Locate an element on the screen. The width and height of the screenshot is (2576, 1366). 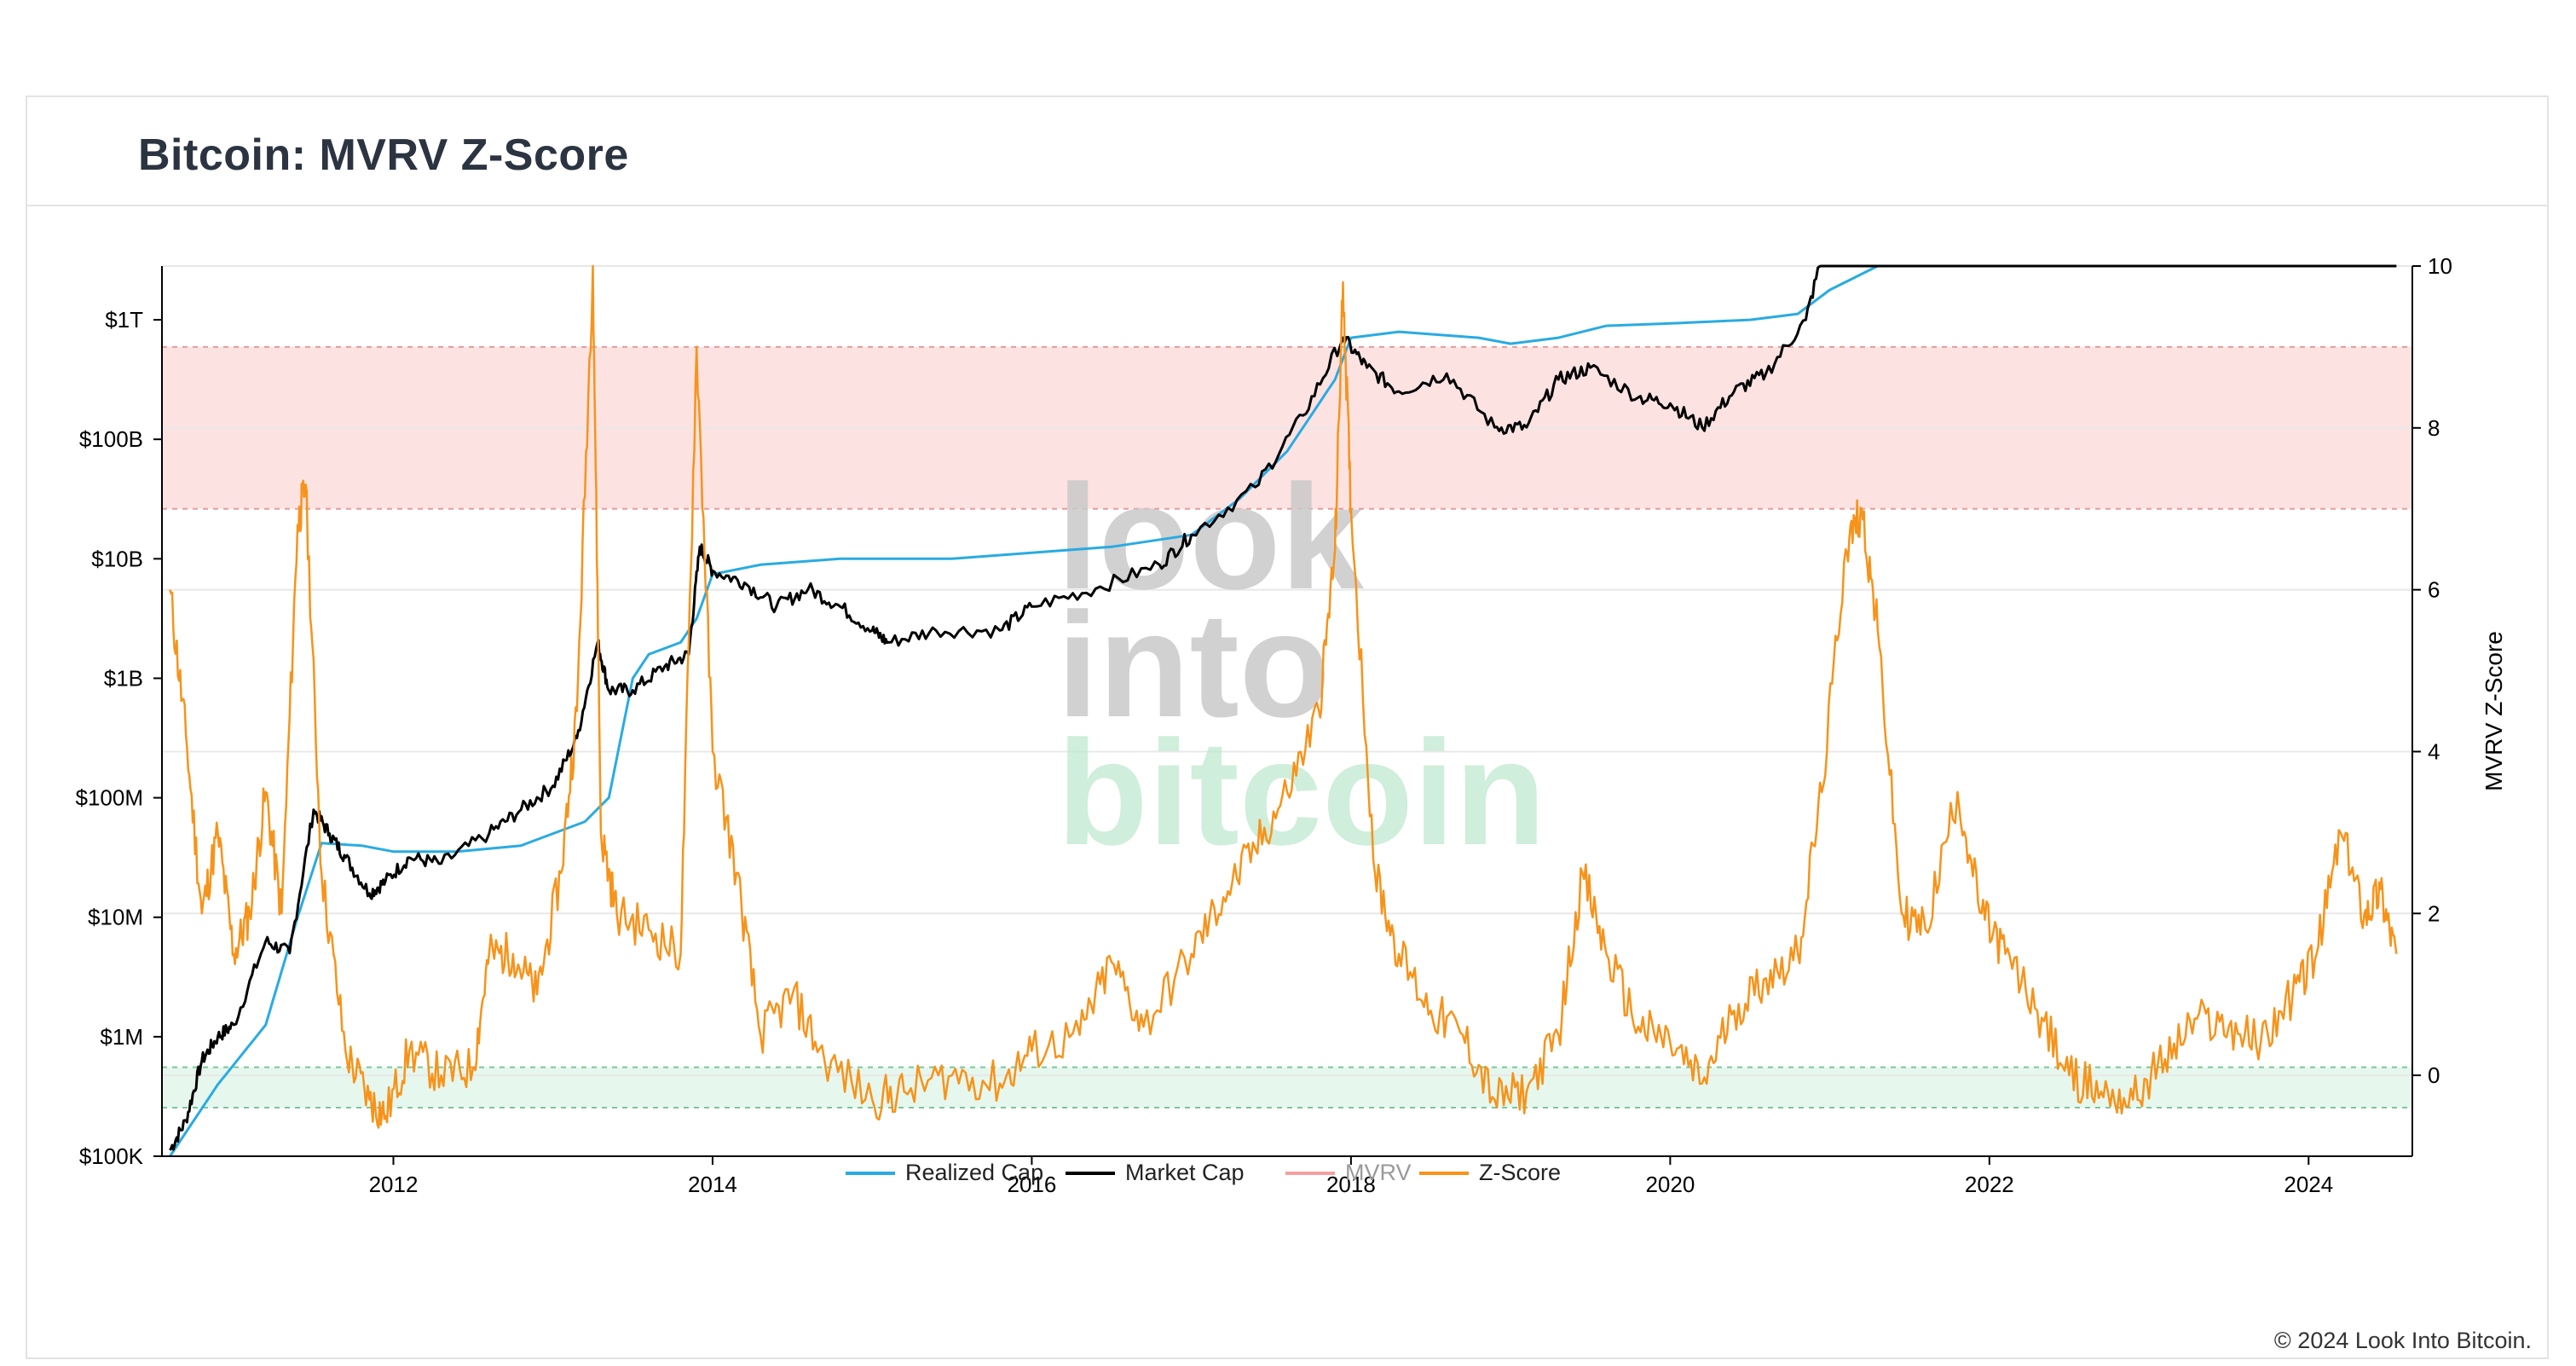
right-tick-label: 8 is located at coordinates (2434, 428).